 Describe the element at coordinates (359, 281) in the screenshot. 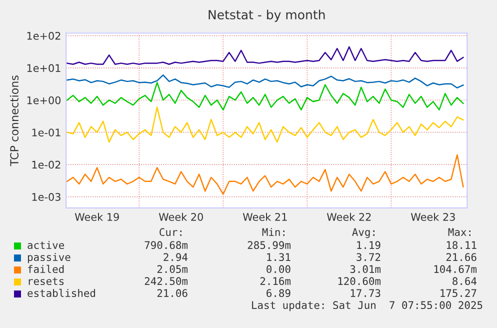

I see `text: 120.60m` at that location.